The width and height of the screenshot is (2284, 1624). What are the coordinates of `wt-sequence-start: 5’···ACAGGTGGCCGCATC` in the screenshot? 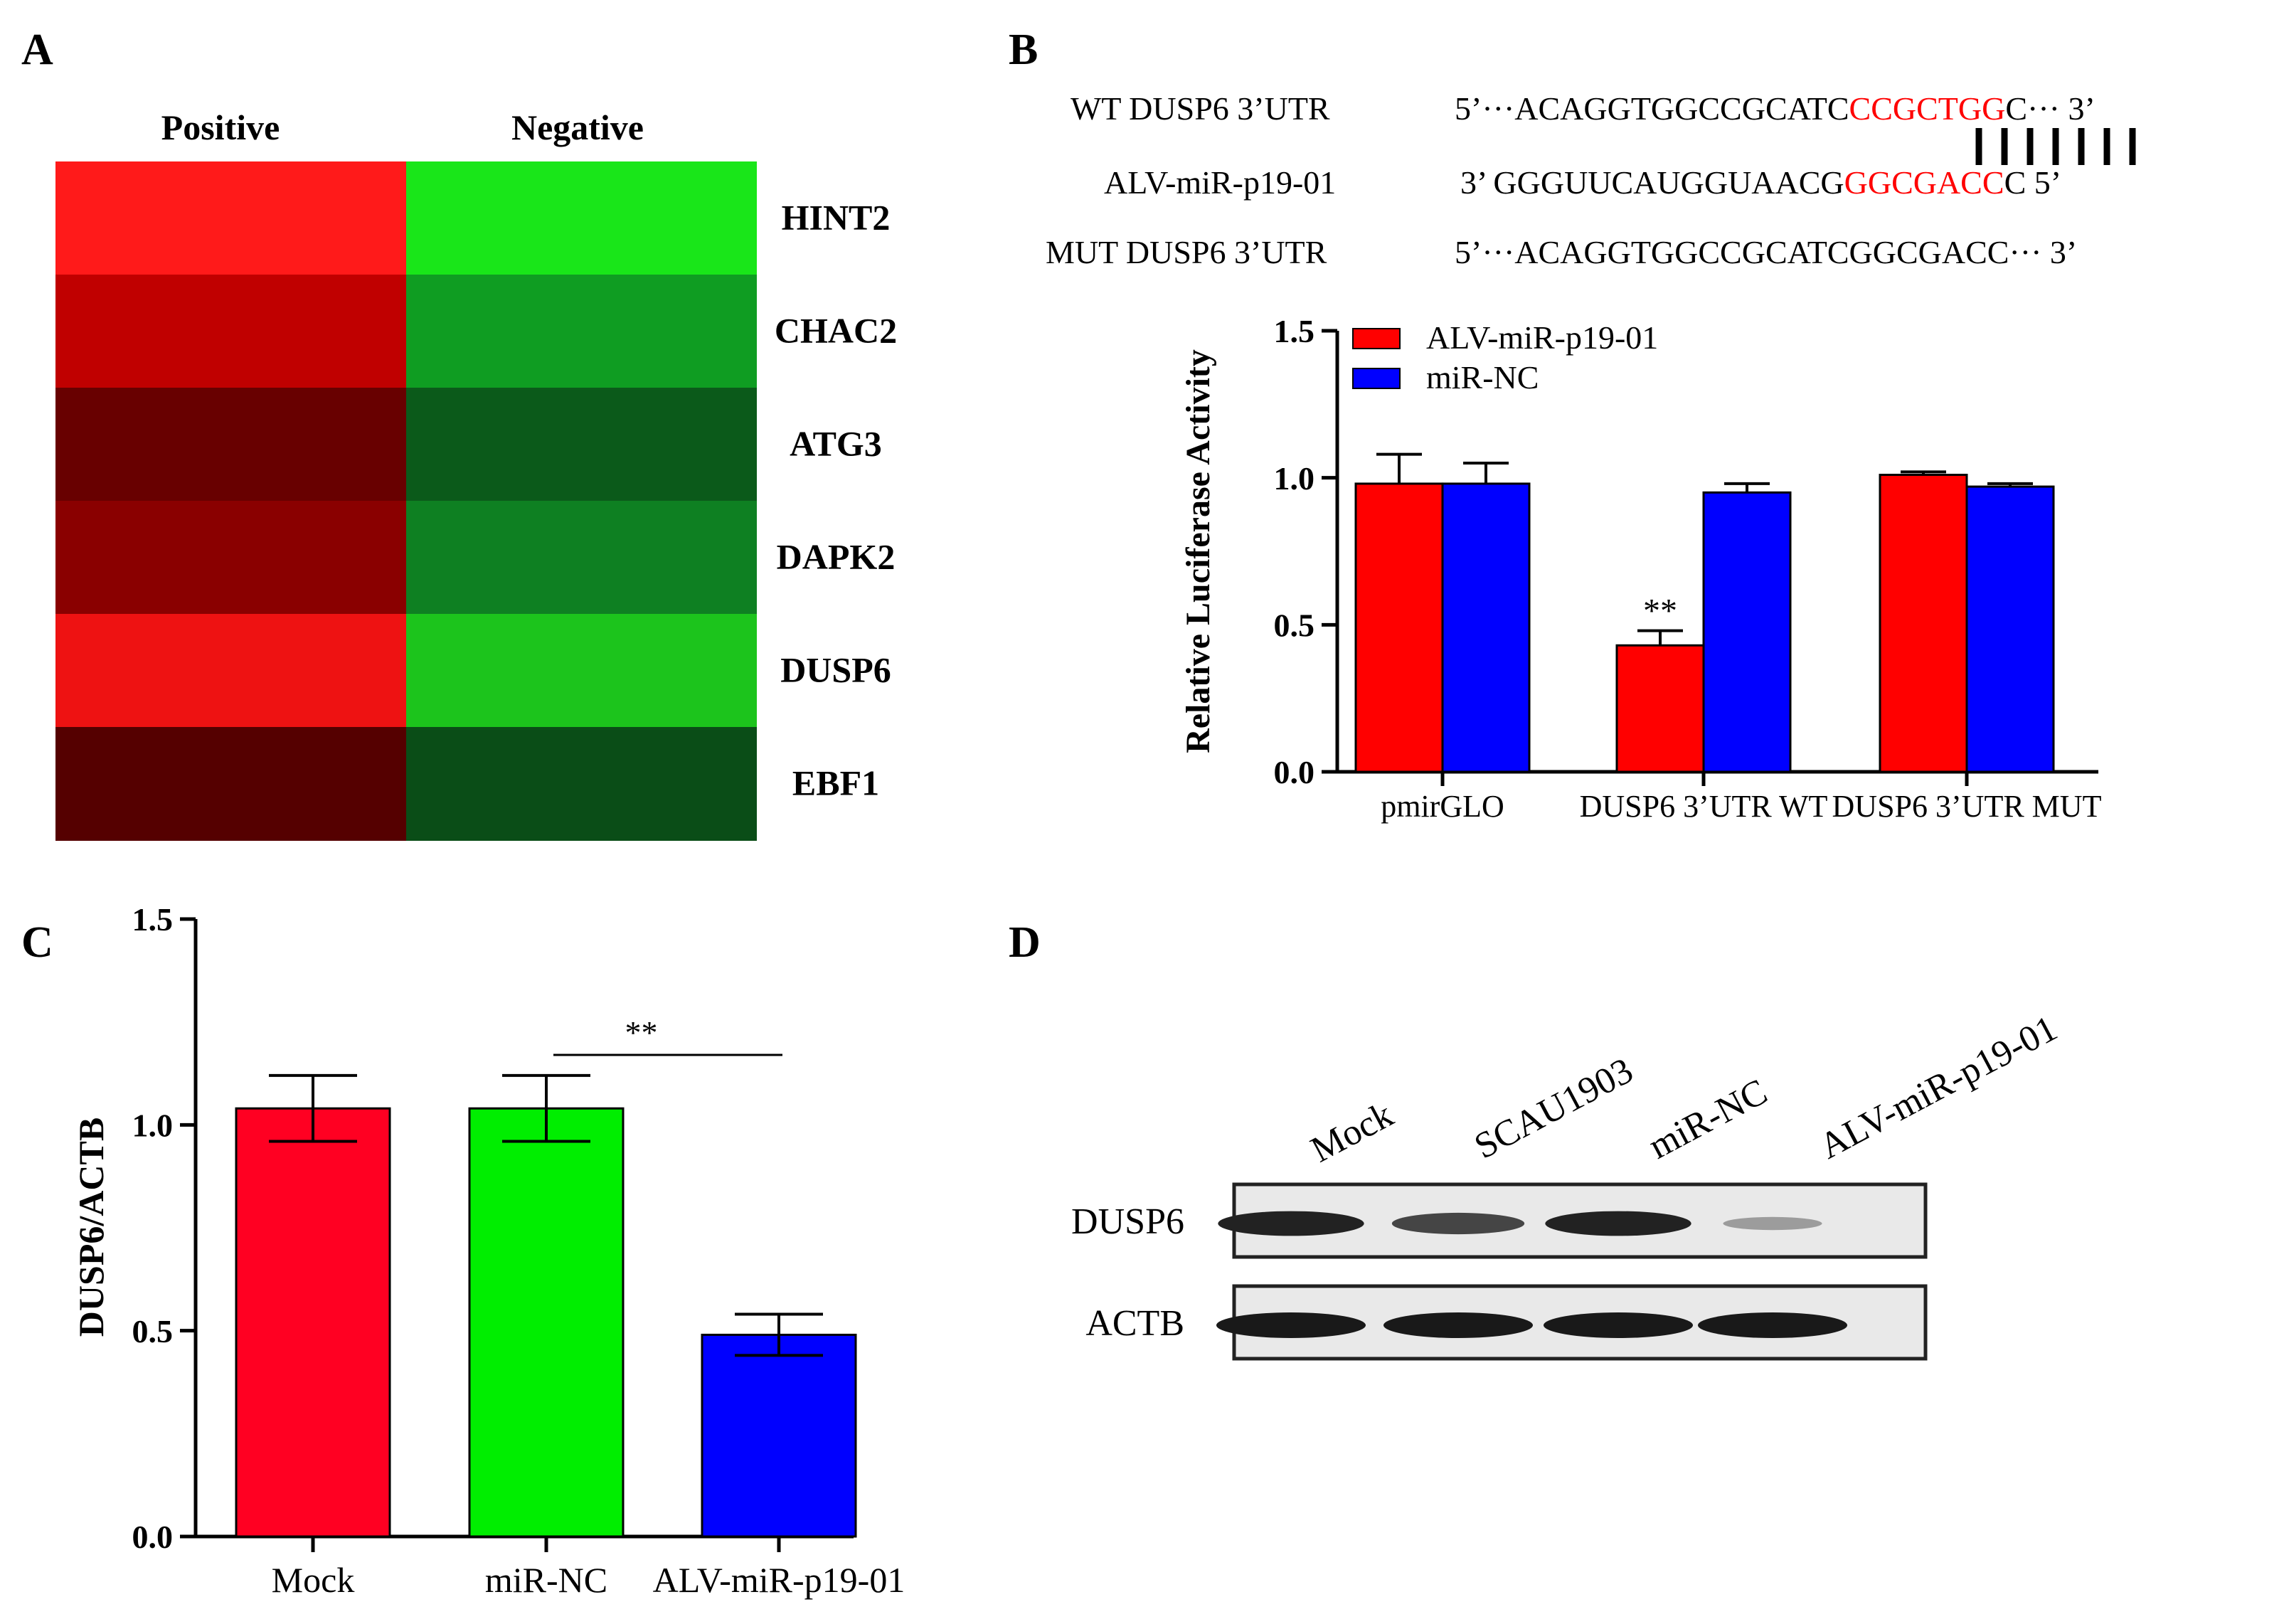 It's located at (1652, 108).